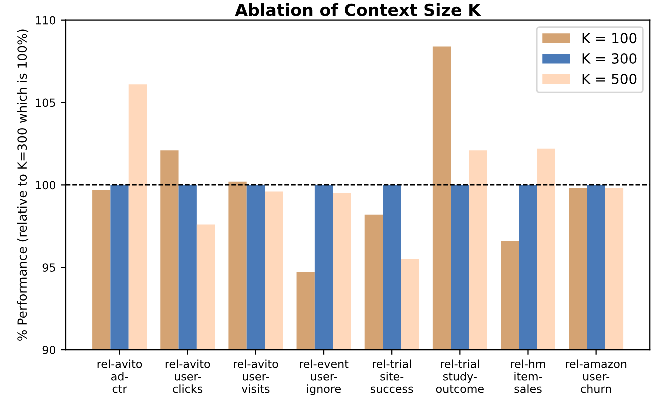  I want to click on x-tick-label: rel-trial study- outcome, so click(460, 377).